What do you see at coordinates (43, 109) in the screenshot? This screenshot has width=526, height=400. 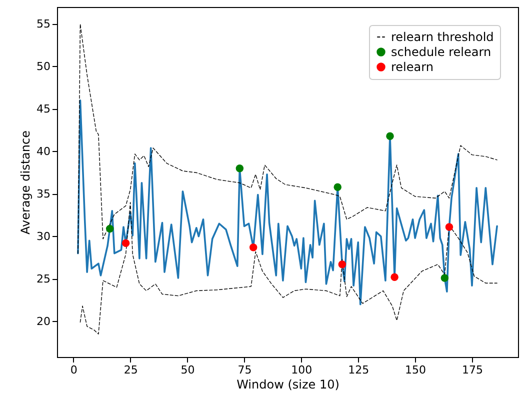 I see `y-tick-label: 45` at bounding box center [43, 109].